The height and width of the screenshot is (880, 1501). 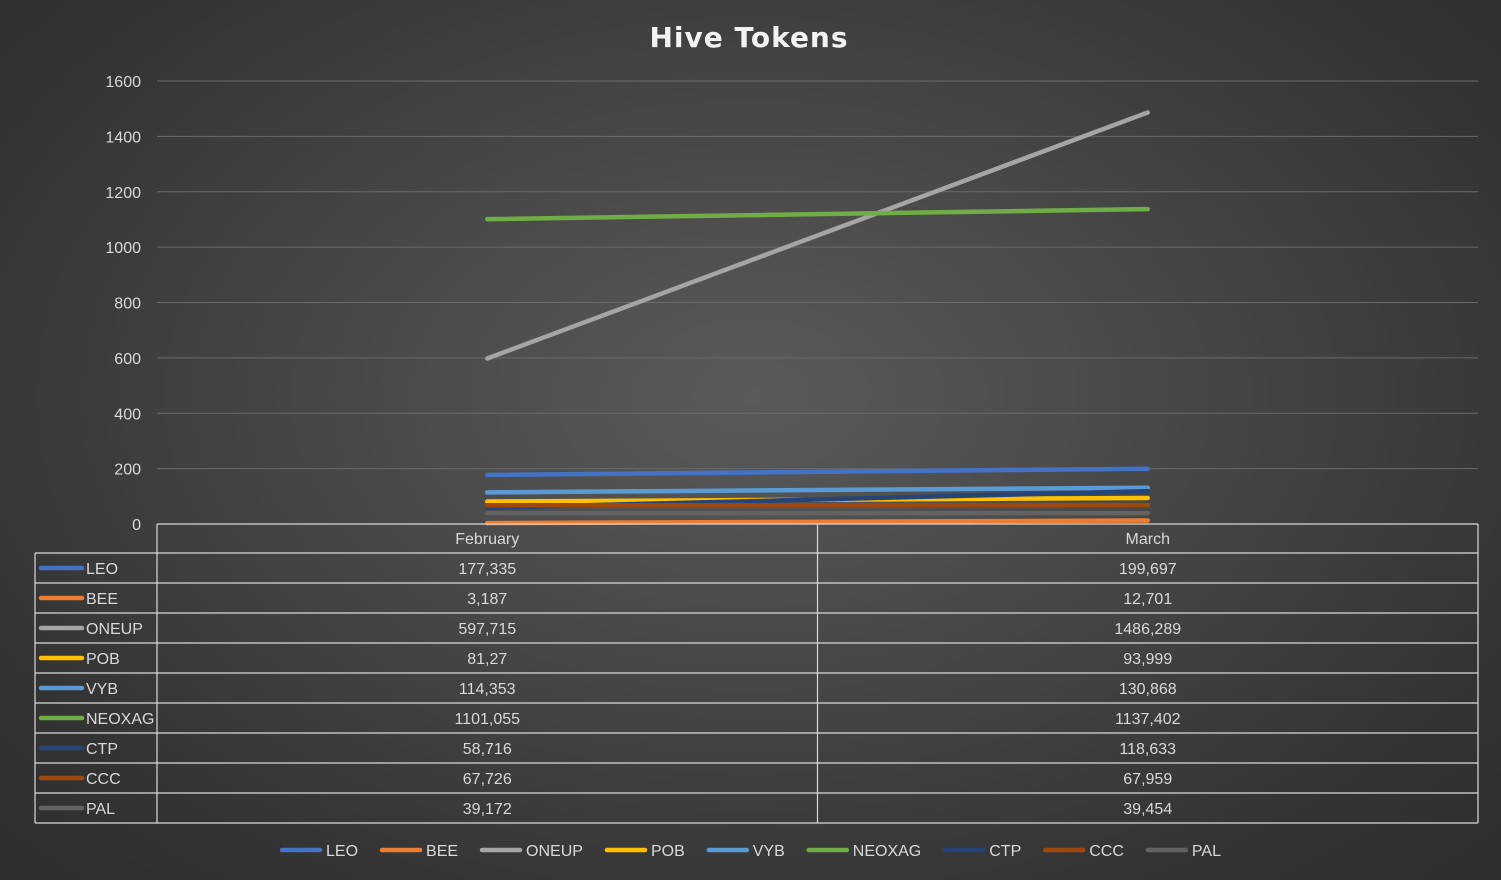 I want to click on data-label: 67,726, so click(x=487, y=779).